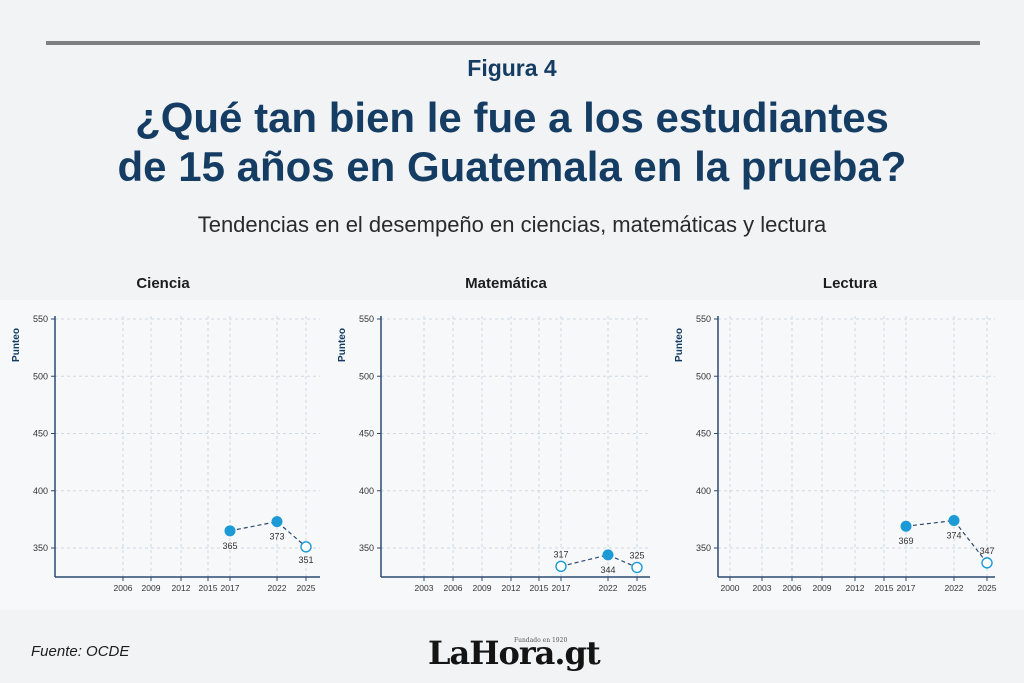  Describe the element at coordinates (80, 651) in the screenshot. I see `source-note: Fuente: OCDE` at that location.